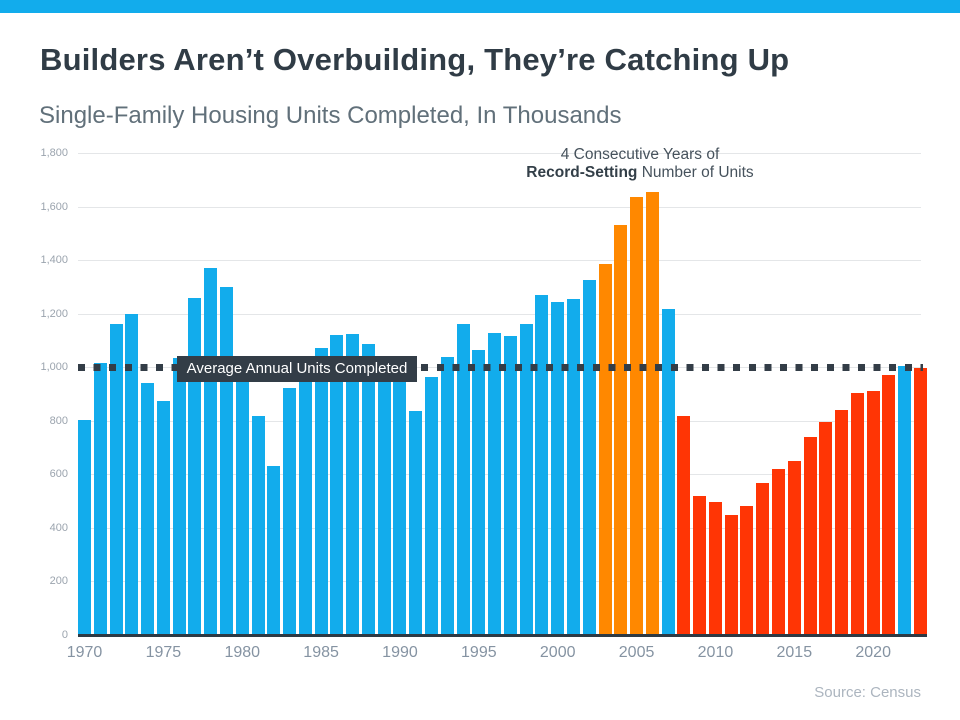  I want to click on bar-1988, so click(368, 489).